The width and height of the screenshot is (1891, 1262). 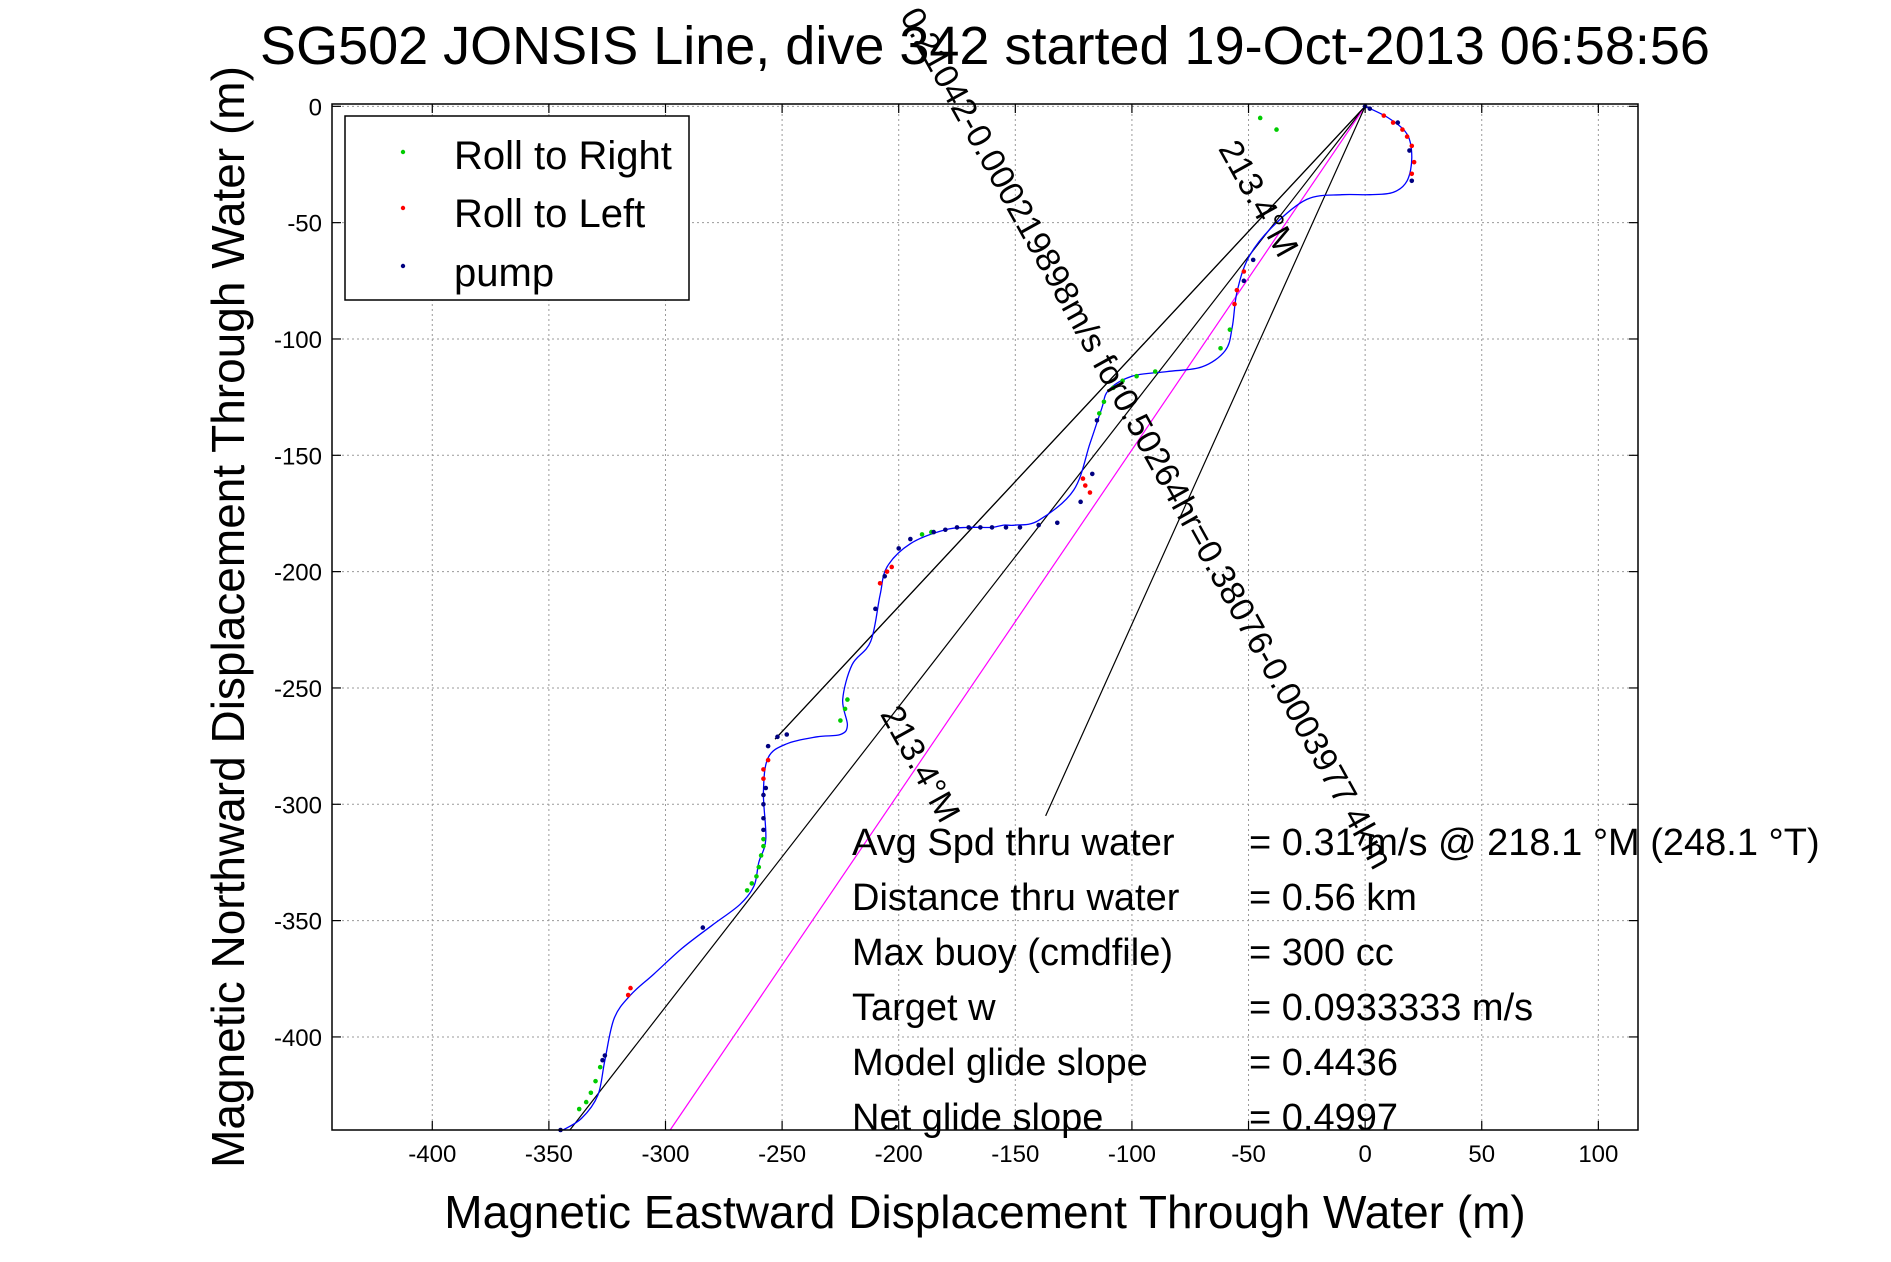 I want to click on x-tick-label: -300, so click(x=665, y=1154).